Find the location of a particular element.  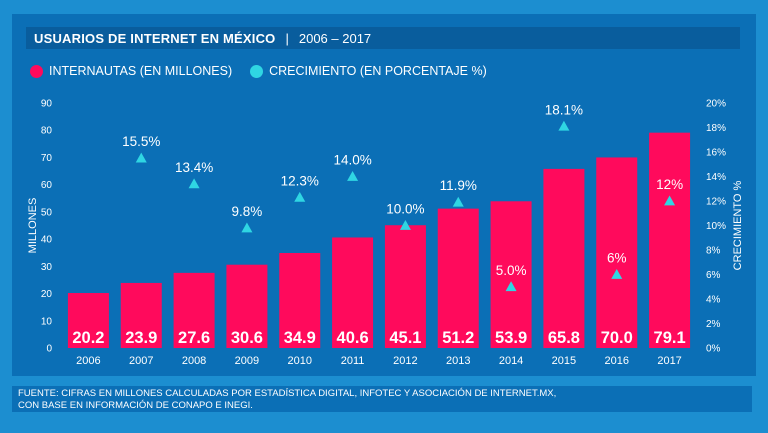

y-tick-label: 20 is located at coordinates (47, 294).